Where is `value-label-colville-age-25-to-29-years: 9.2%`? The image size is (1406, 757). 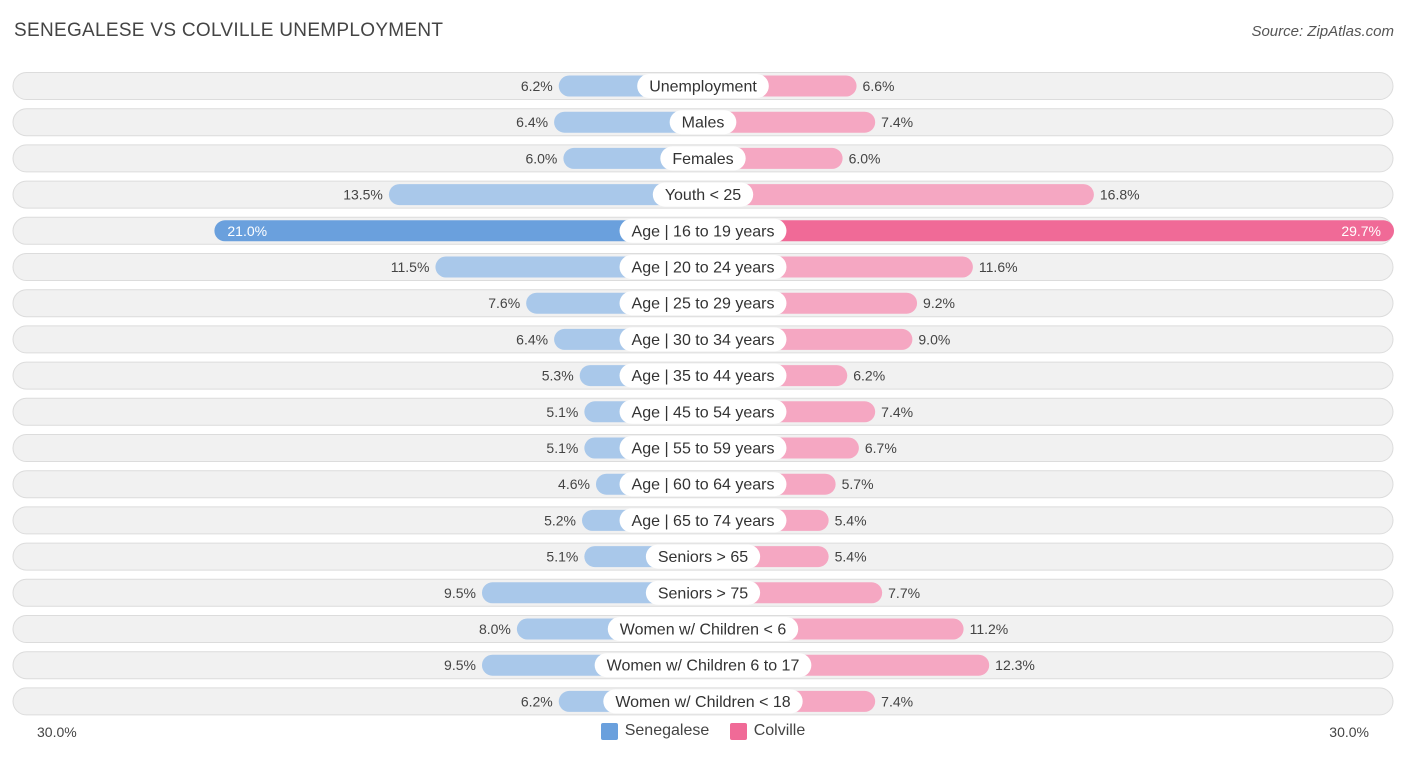
value-label-colville-age-25-to-29-years: 9.2% is located at coordinates (939, 303).